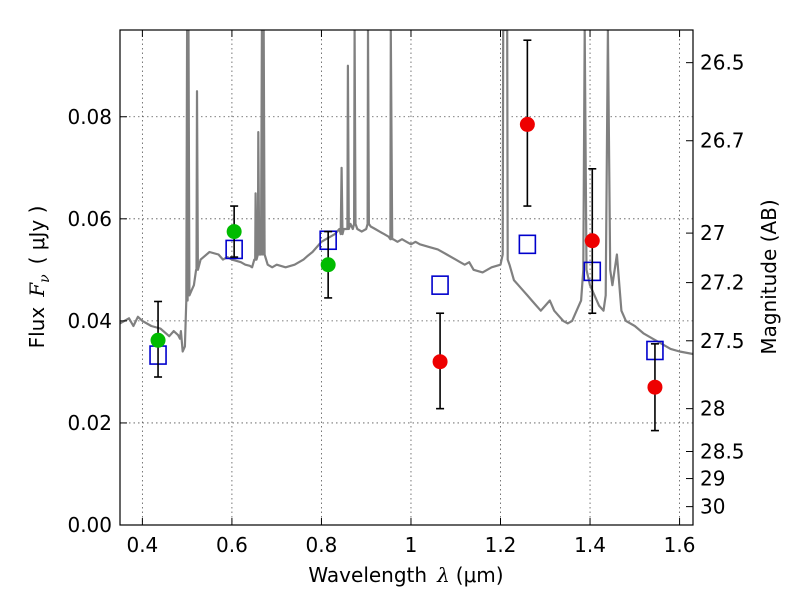 The height and width of the screenshot is (600, 800). I want to click on y2-tick-label: 29, so click(712, 479).